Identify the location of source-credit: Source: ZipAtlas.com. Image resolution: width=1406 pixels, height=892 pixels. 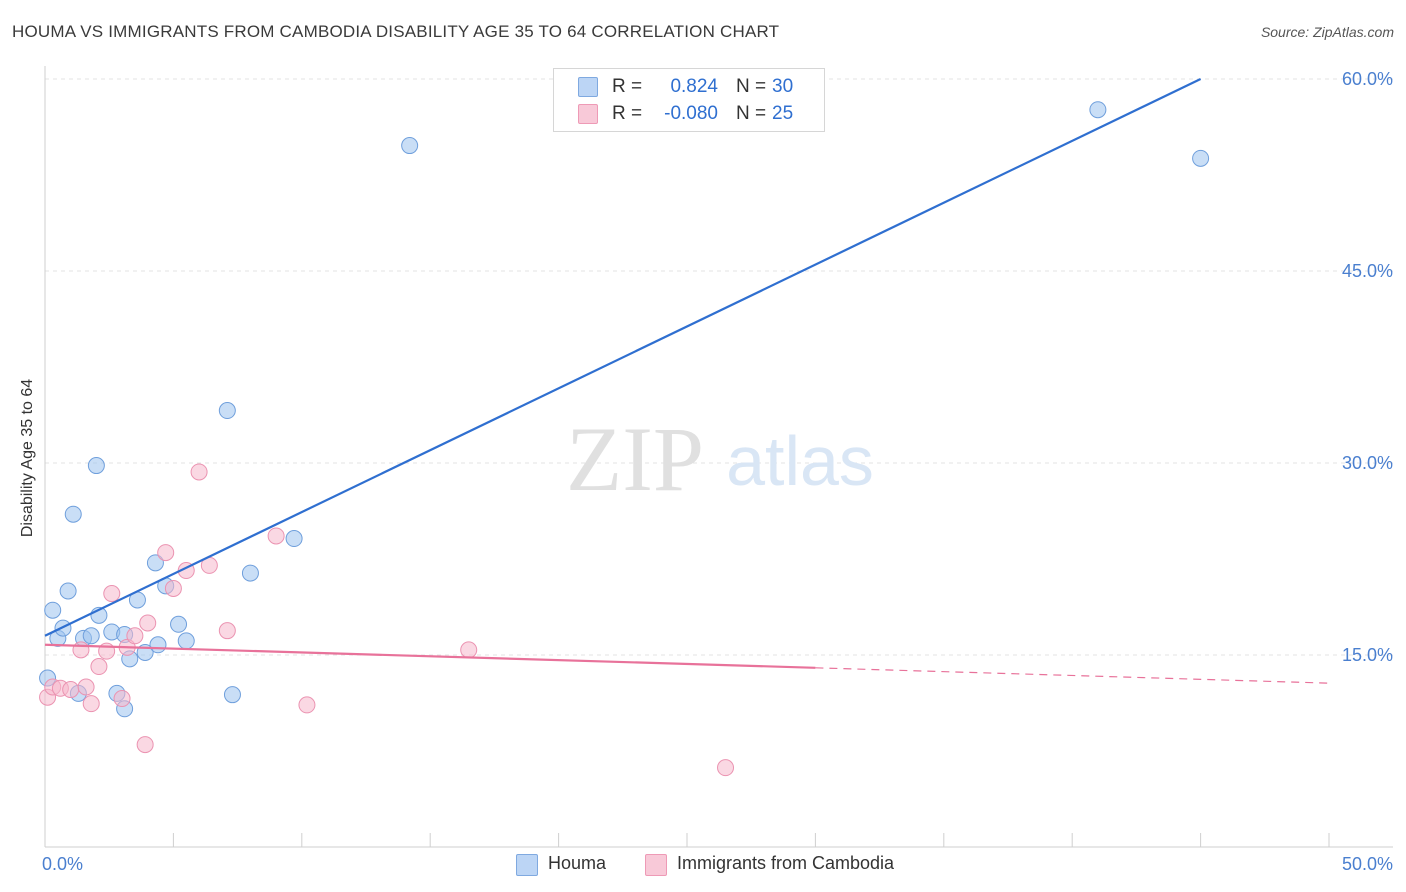
(1327, 32).